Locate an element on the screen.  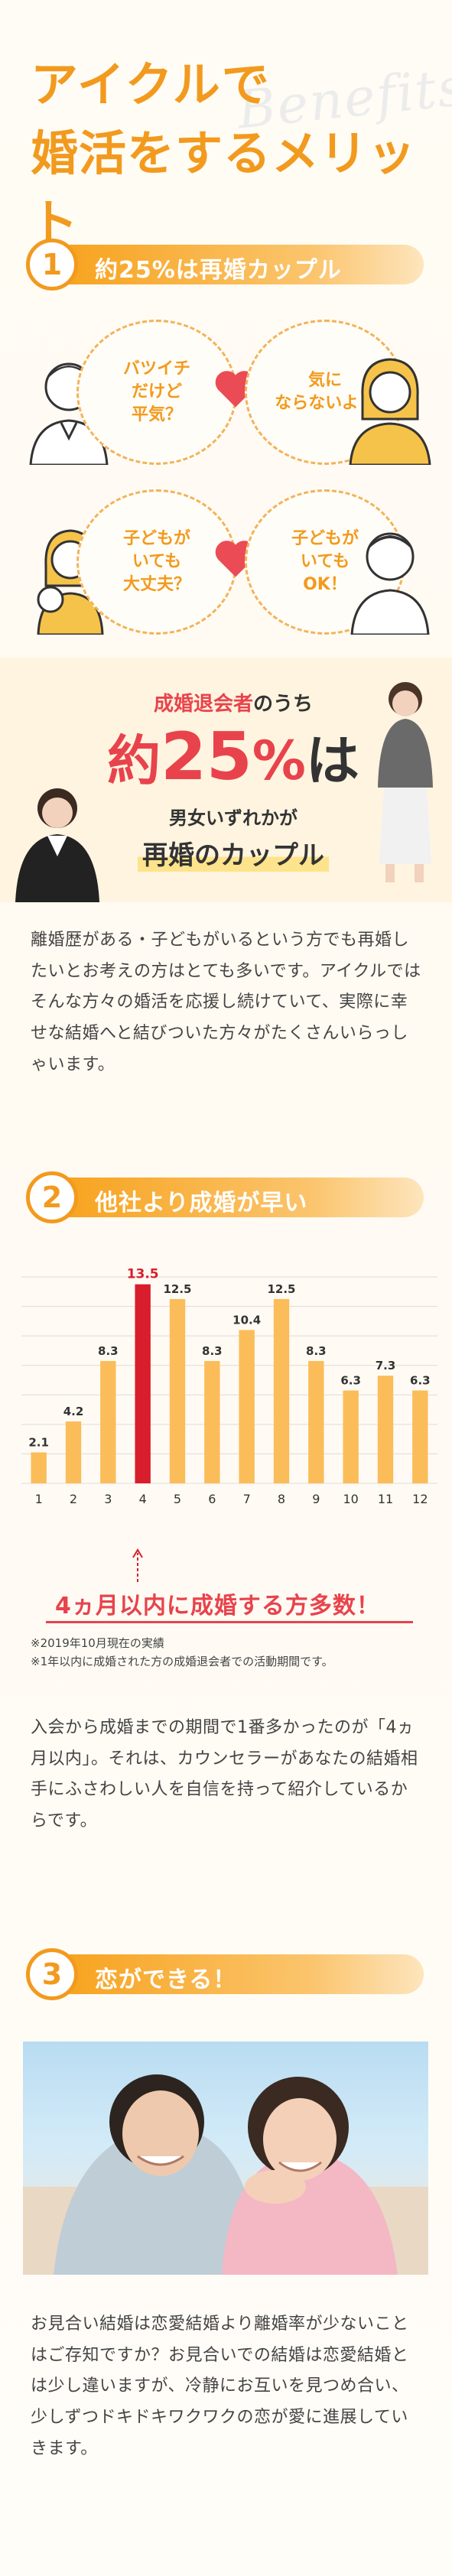
couple-photo-art is located at coordinates (225, 2174).